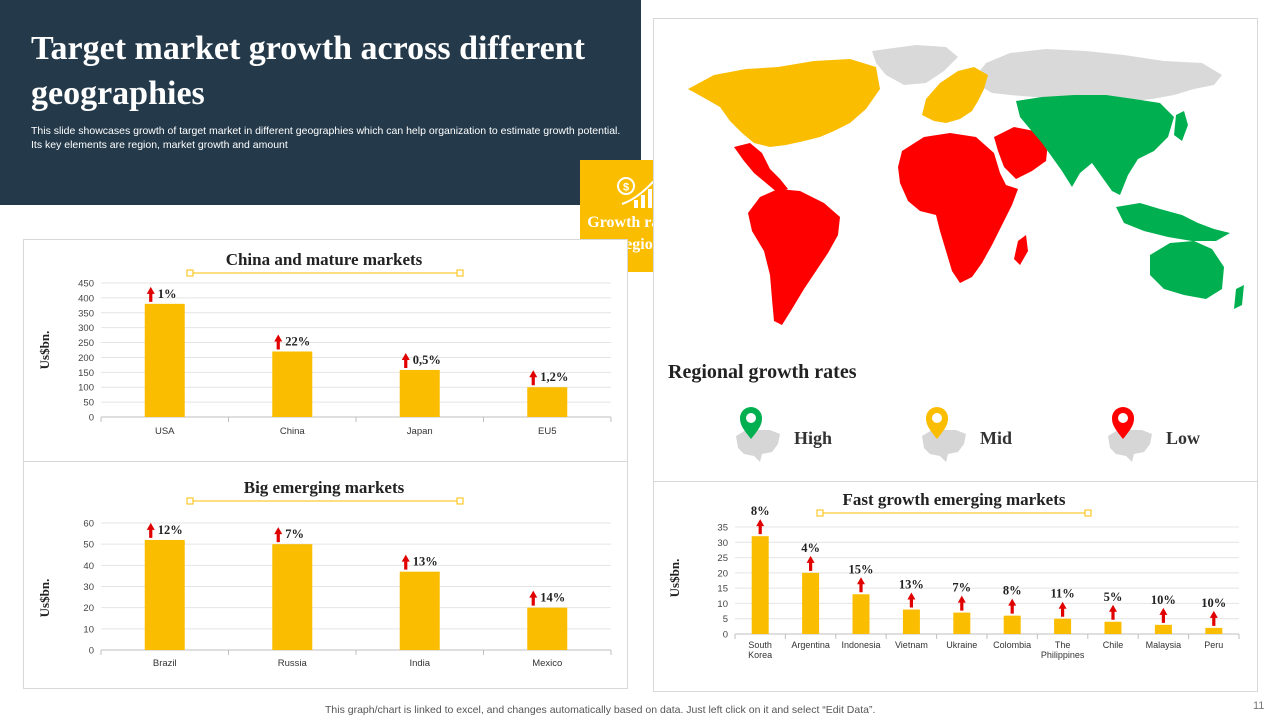  Describe the element at coordinates (86, 388) in the screenshot. I see `y-tick-label: 100` at that location.